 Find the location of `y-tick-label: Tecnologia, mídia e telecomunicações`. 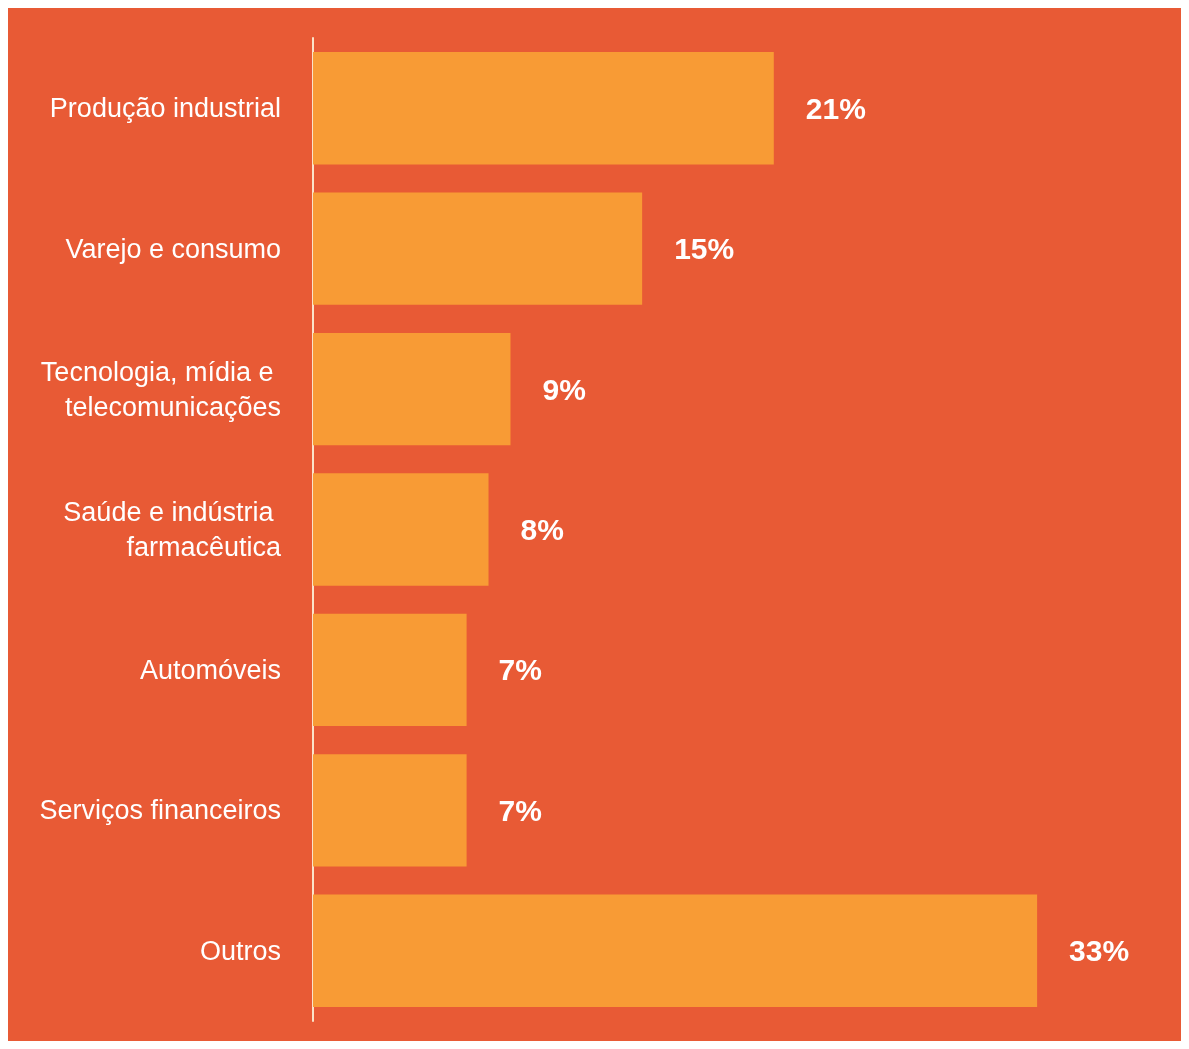

y-tick-label: Tecnologia, mídia e telecomunicações is located at coordinates (160, 389).